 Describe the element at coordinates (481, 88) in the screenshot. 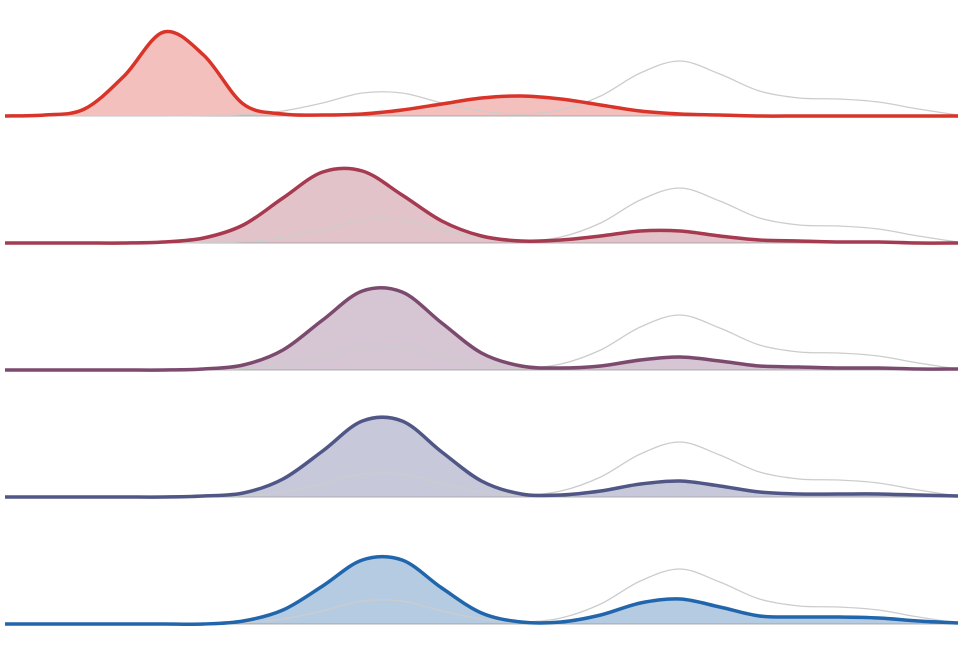

I see `reference-line` at that location.